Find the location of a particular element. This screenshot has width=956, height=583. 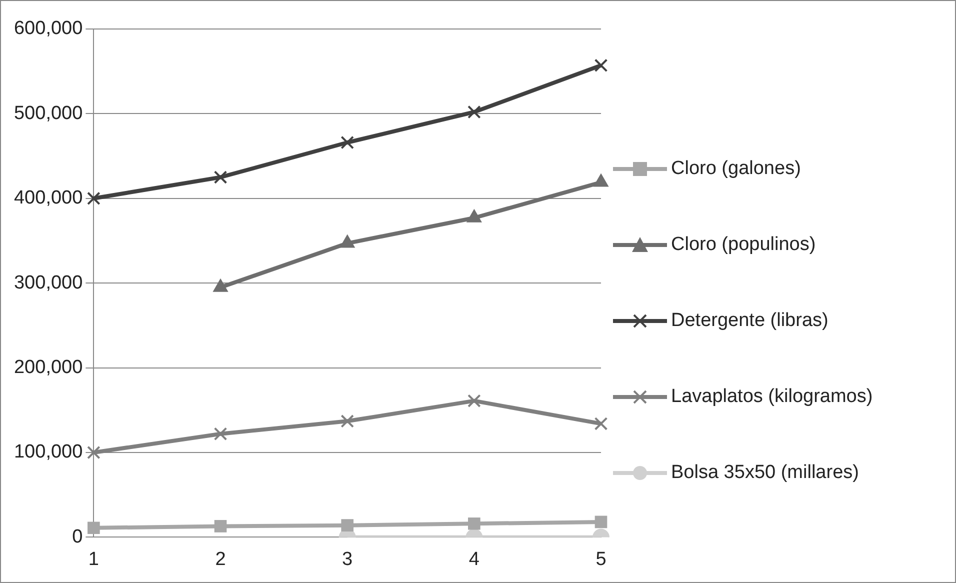

y-tick-label: 200,000 is located at coordinates (48, 367).